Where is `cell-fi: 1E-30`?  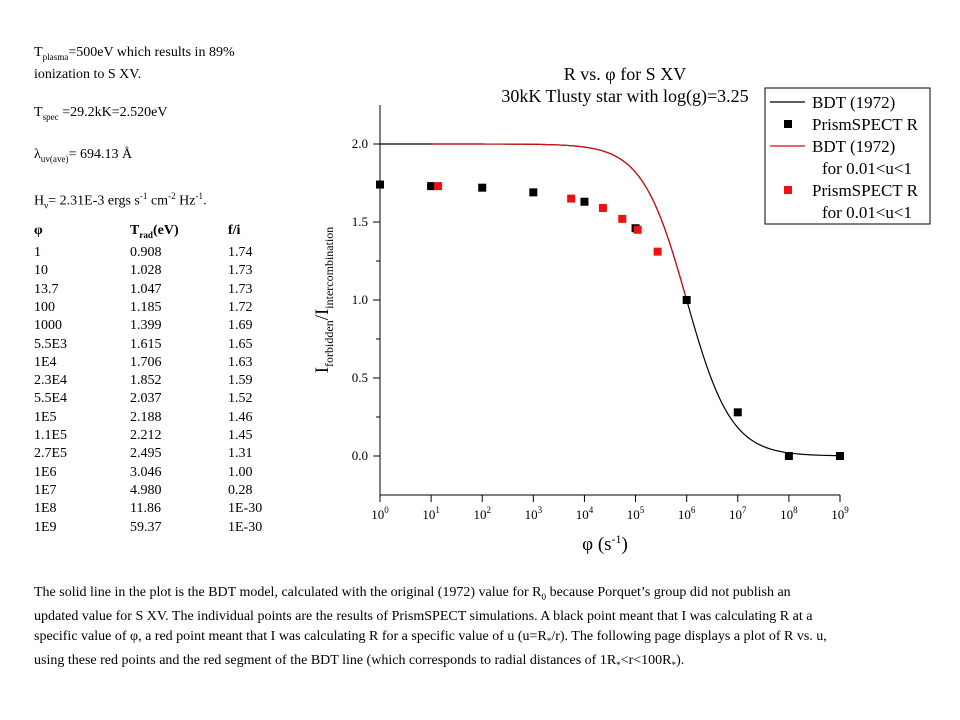 cell-fi: 1E-30 is located at coordinates (245, 509).